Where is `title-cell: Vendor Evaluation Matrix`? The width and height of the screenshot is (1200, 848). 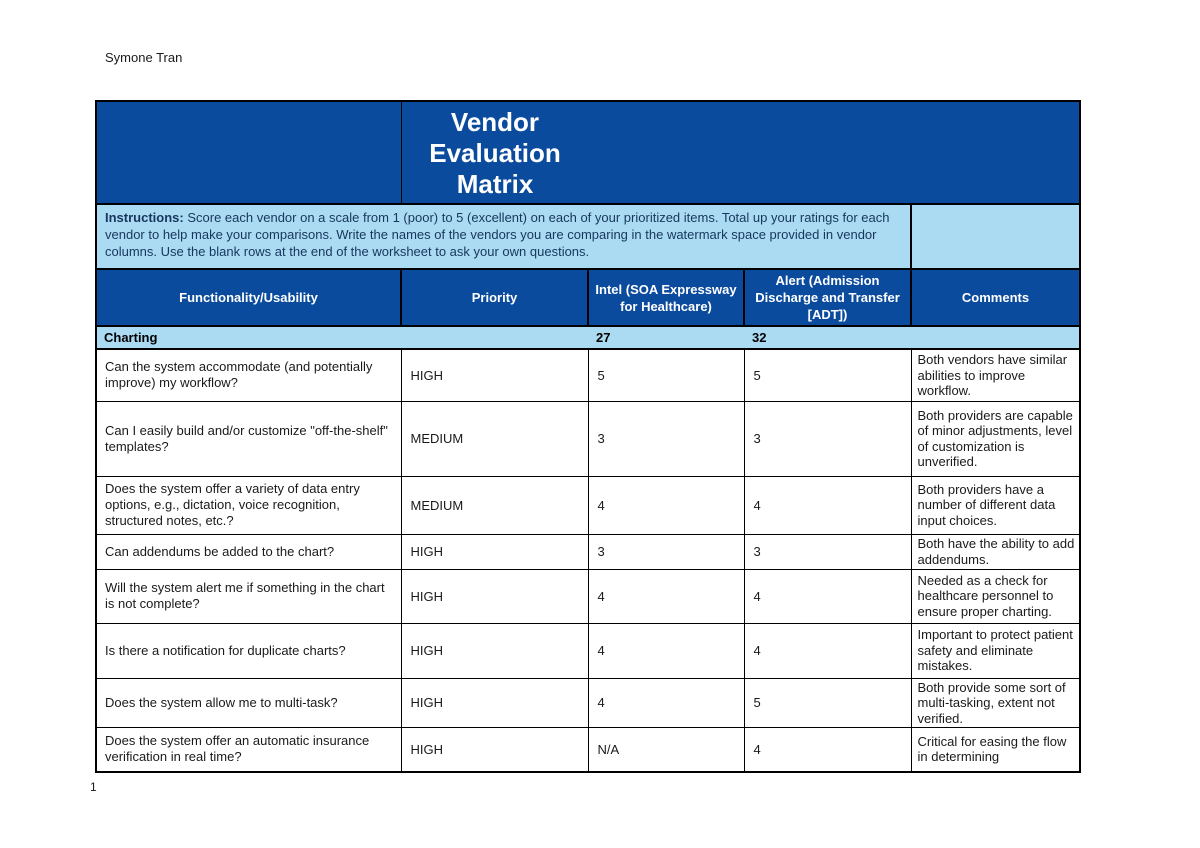
title-cell: Vendor Evaluation Matrix is located at coordinates (740, 152).